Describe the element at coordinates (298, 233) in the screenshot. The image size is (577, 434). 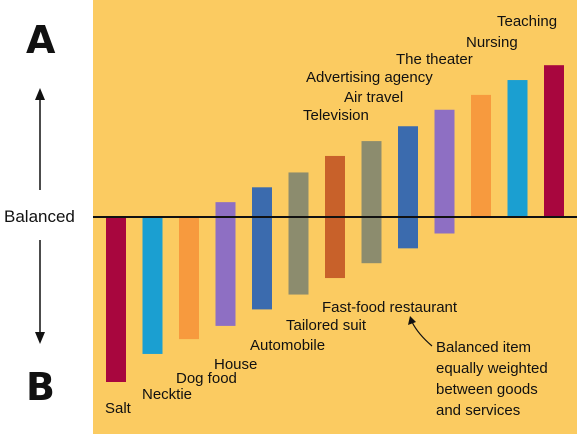
I see `bar-tailored-suit` at that location.